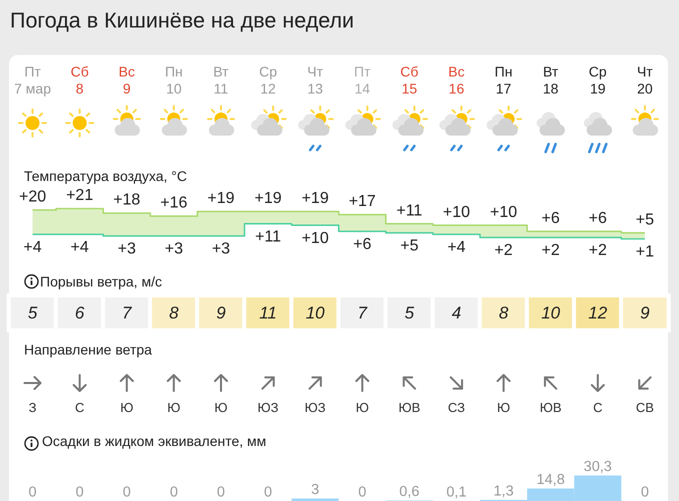 This screenshot has width=679, height=501. What do you see at coordinates (456, 80) in the screenshot?
I see `x-tick-label: Вс 16` at bounding box center [456, 80].